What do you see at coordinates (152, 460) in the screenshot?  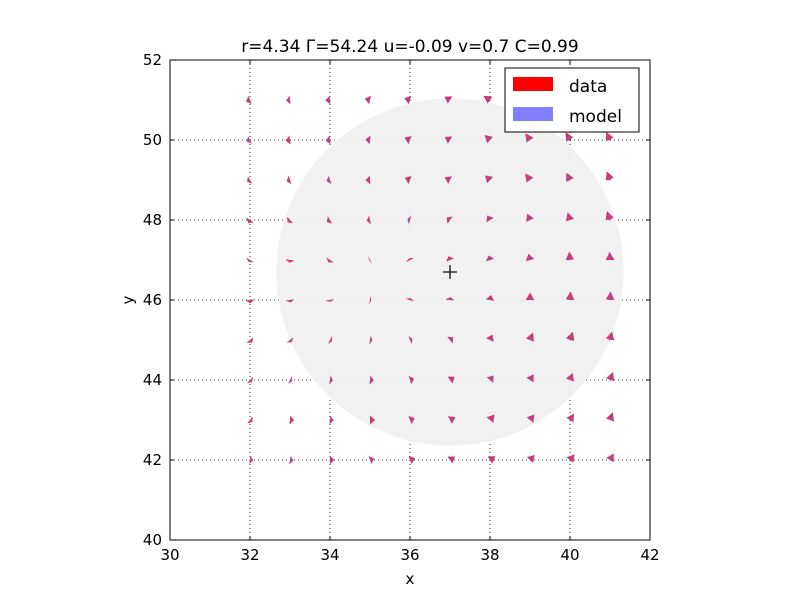 I see `y-tick-label: 42` at bounding box center [152, 460].